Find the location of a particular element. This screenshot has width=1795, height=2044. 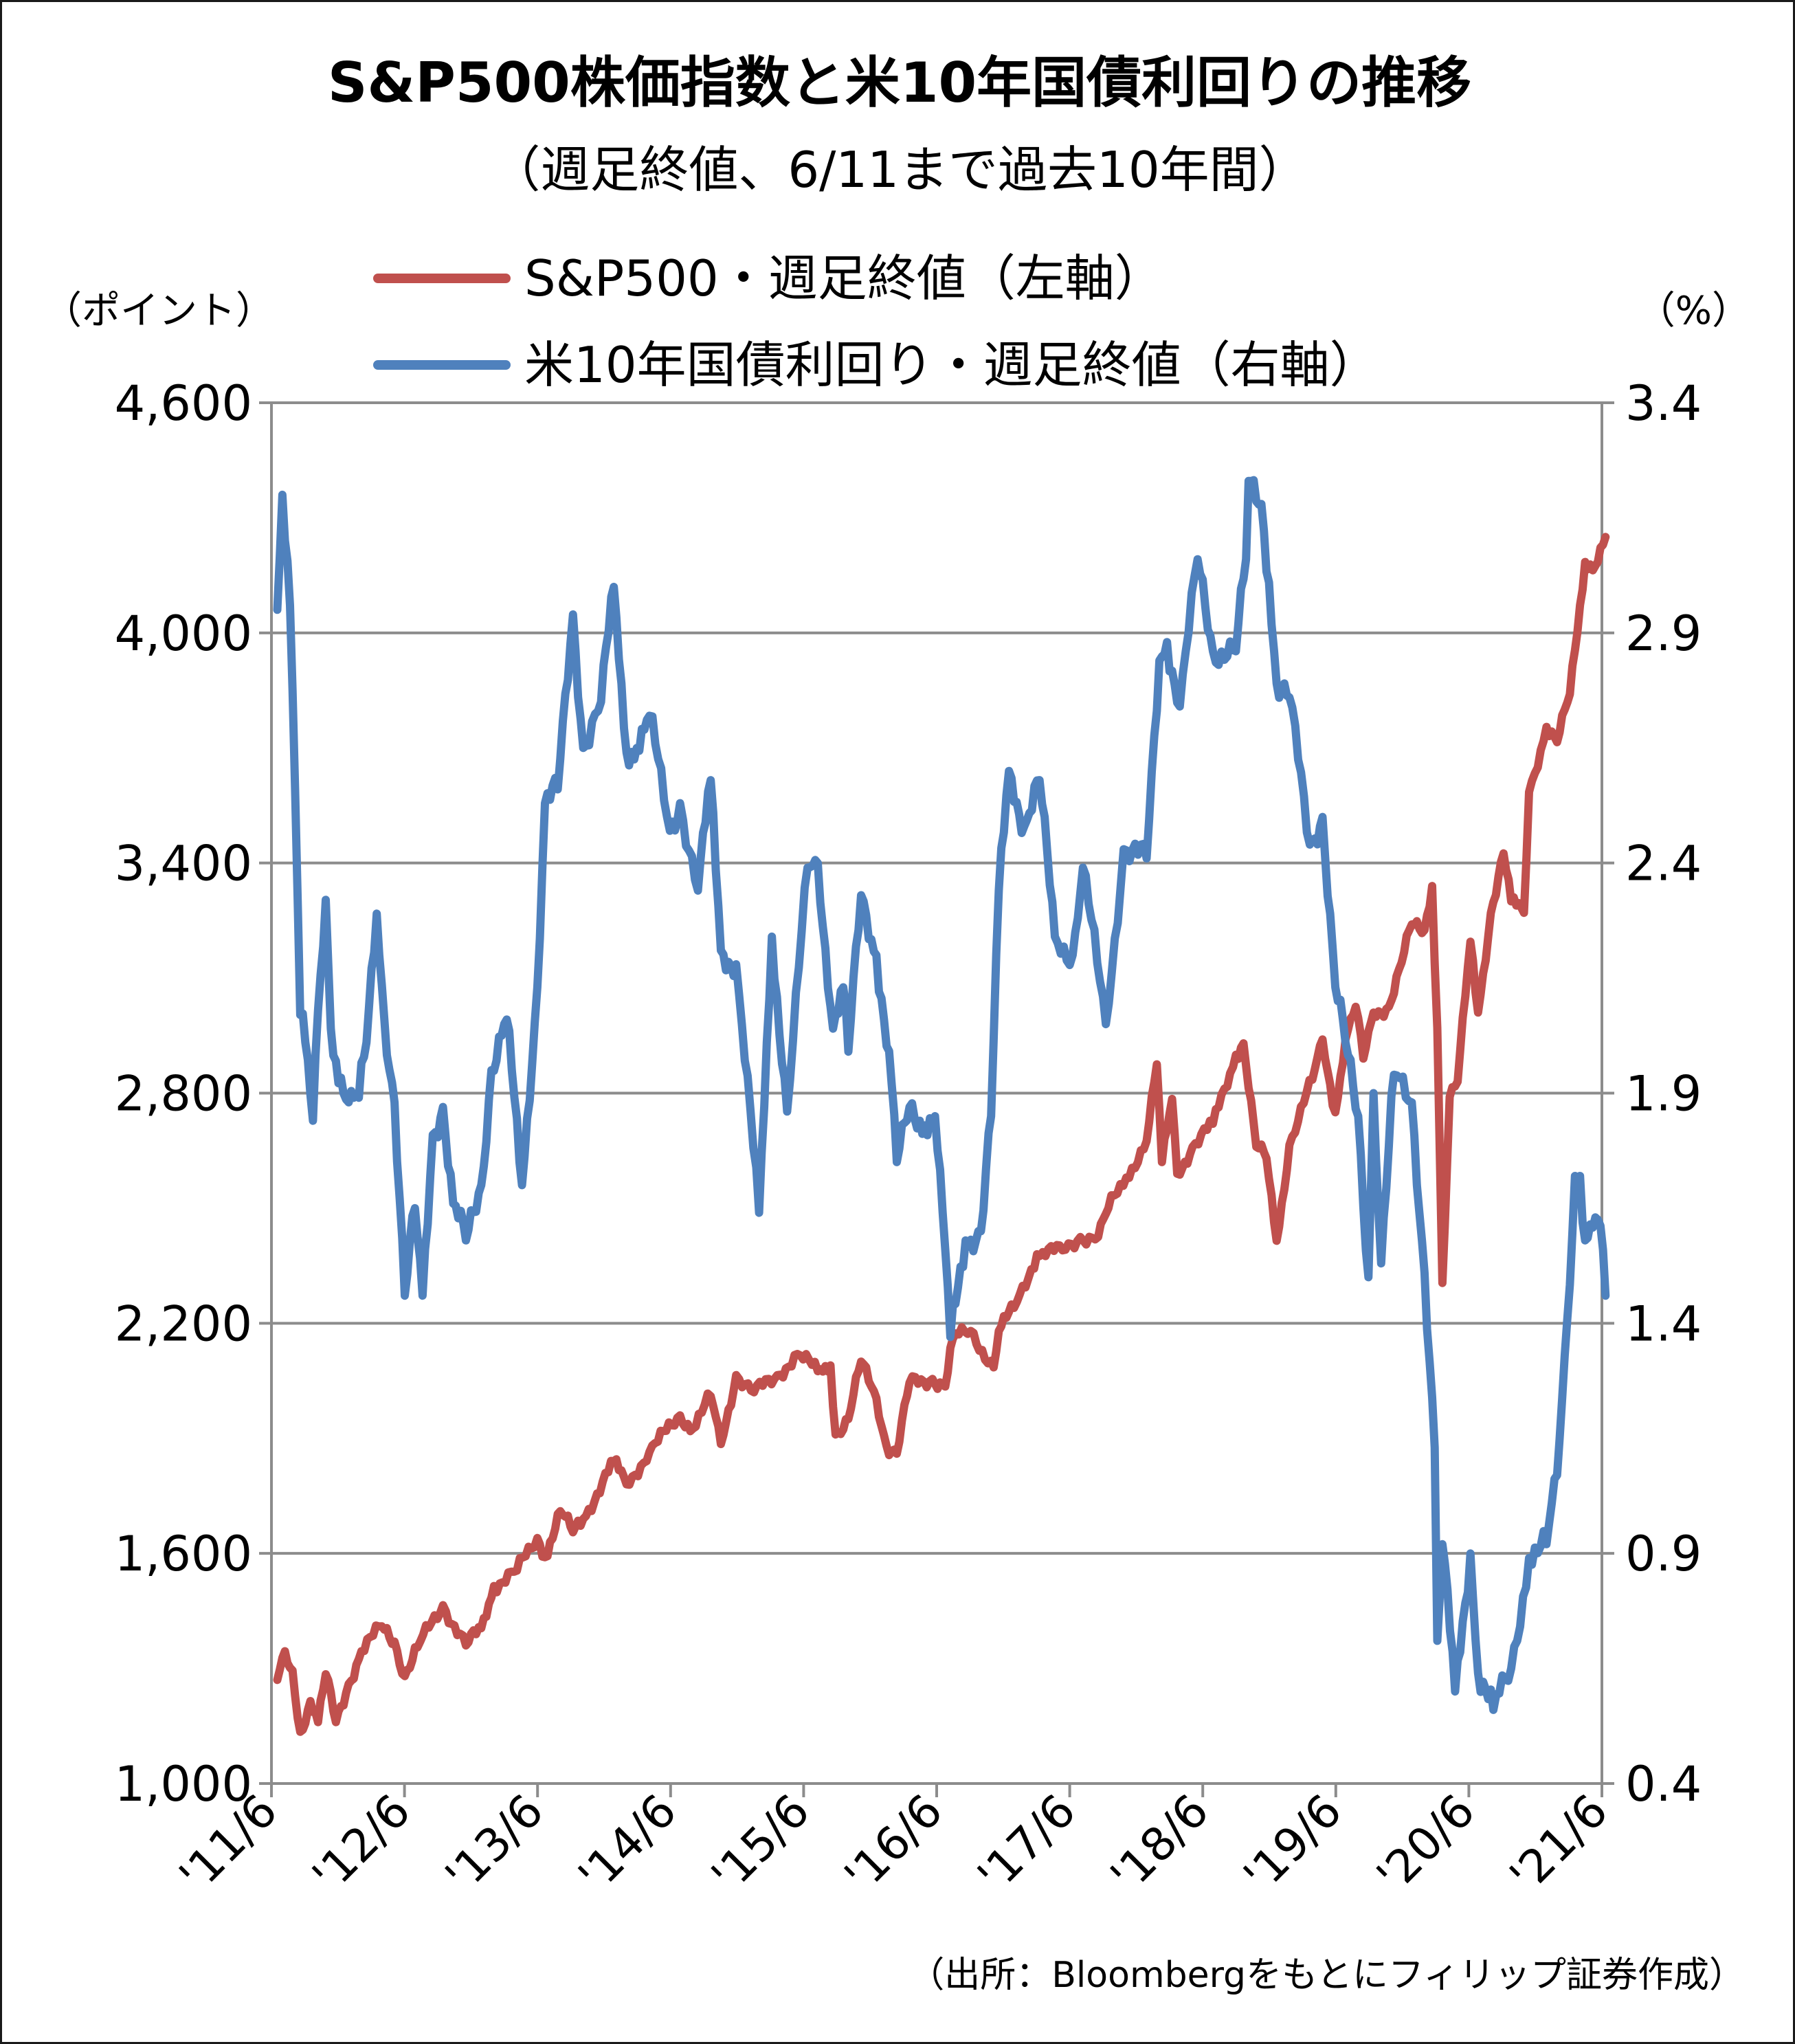

y-right-unit-label: （%） is located at coordinates (1693, 311).